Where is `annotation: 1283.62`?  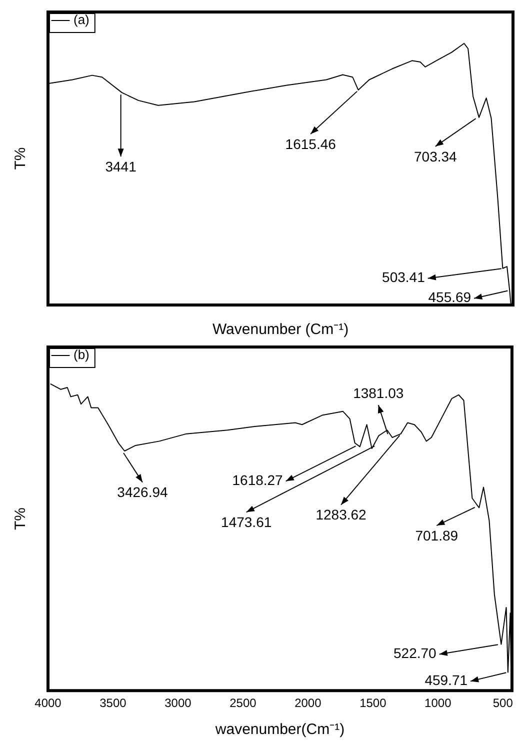
annotation: 1283.62 is located at coordinates (341, 514).